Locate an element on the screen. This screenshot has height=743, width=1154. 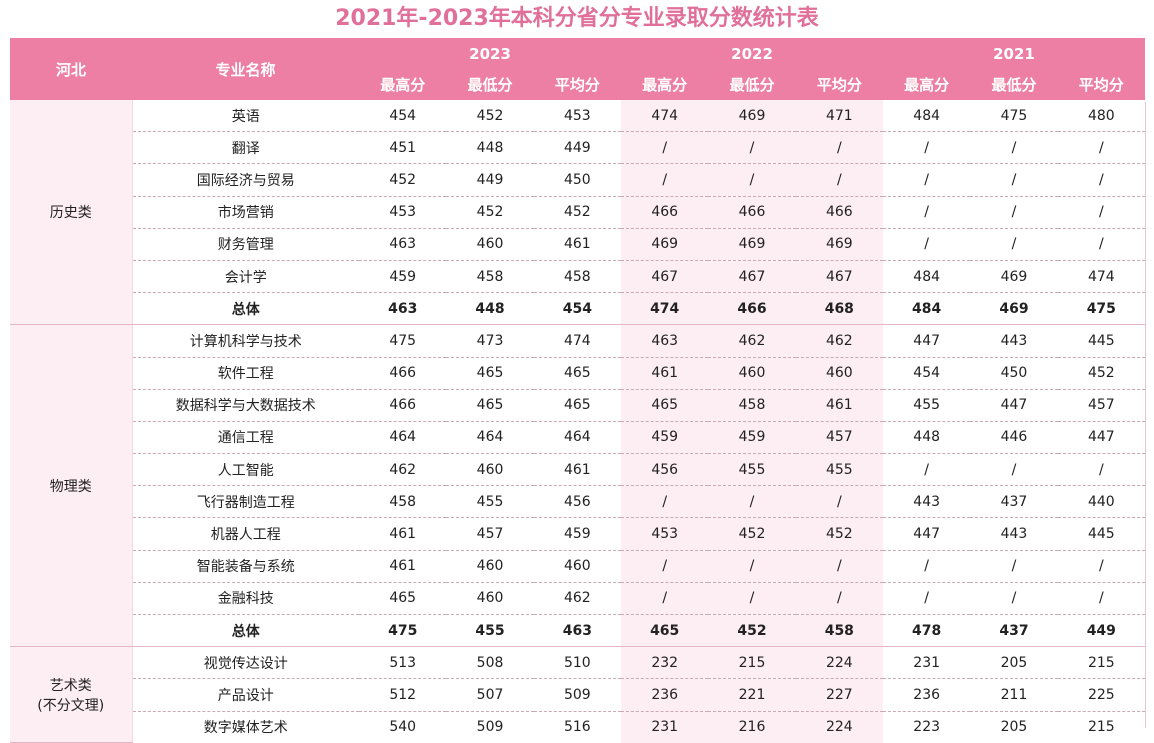
score-cell: 437 is located at coordinates (1014, 502).